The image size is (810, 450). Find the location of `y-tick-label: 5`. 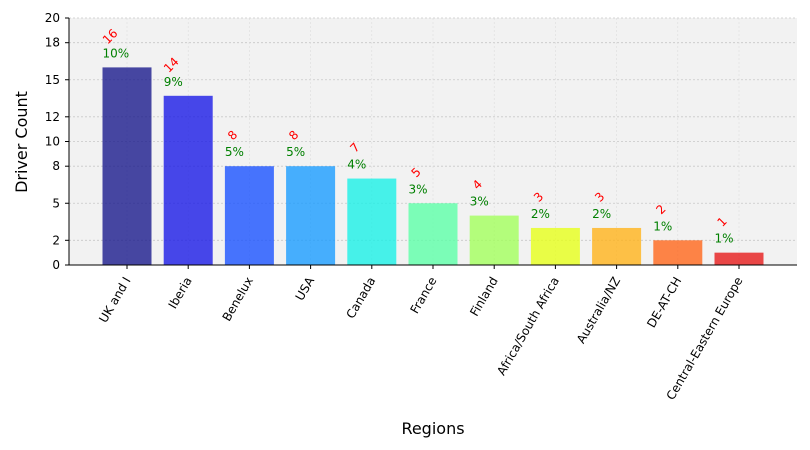

y-tick-label: 5 is located at coordinates (56, 203).